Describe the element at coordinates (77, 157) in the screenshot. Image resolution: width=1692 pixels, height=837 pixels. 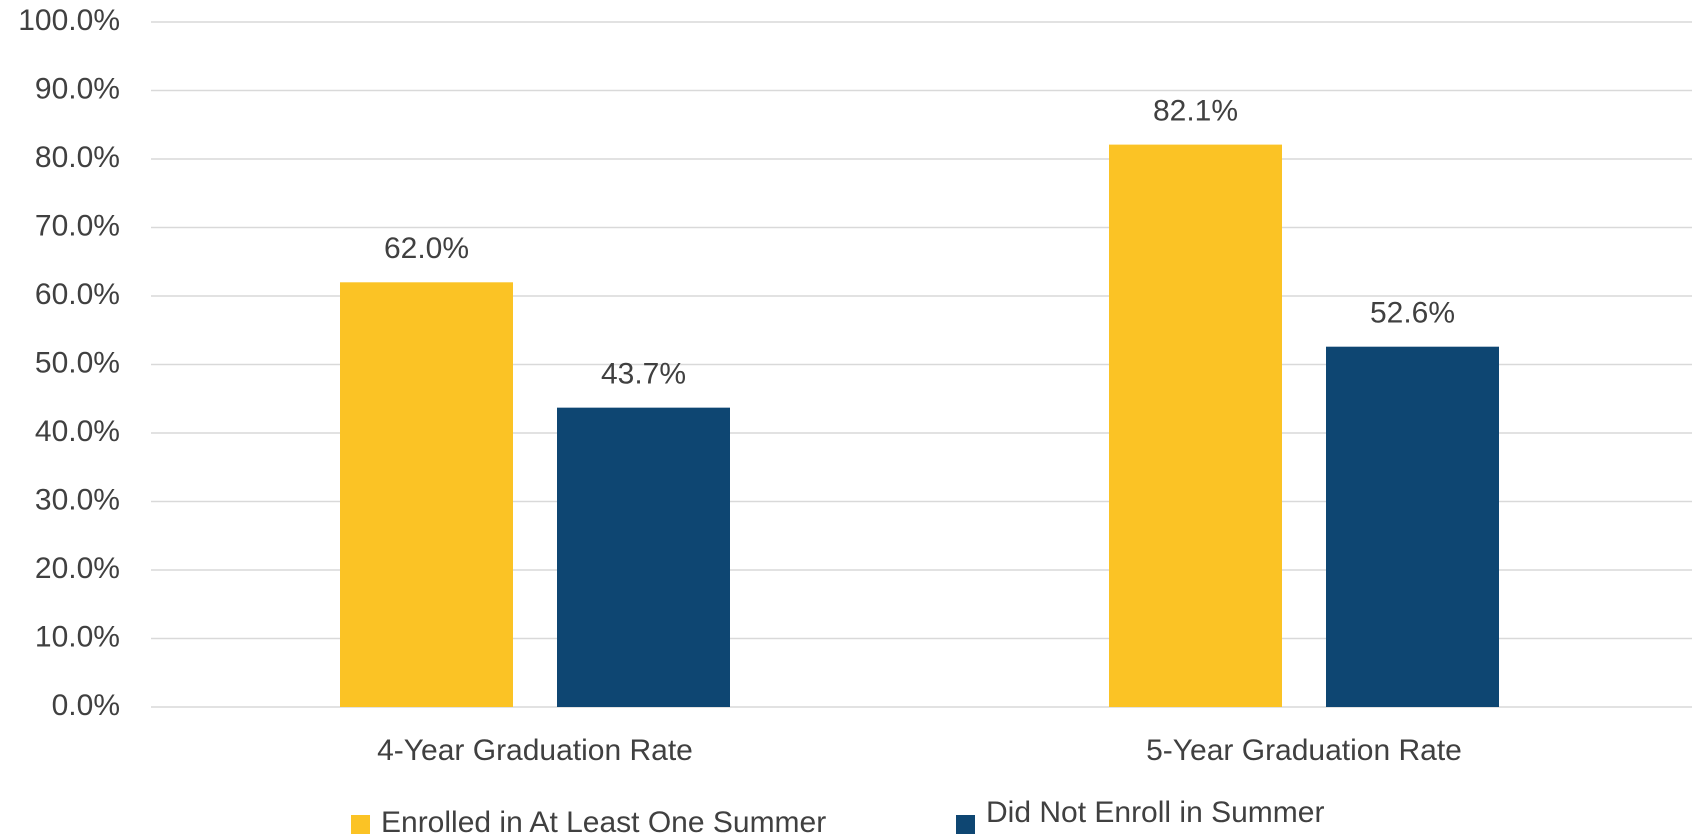
I see `y-tick-label: 80.0%` at that location.